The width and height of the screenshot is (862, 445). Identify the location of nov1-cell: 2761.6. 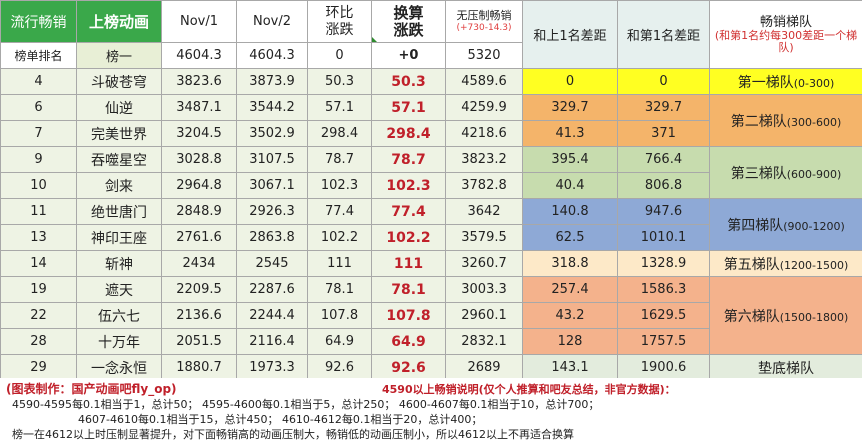
(199, 237).